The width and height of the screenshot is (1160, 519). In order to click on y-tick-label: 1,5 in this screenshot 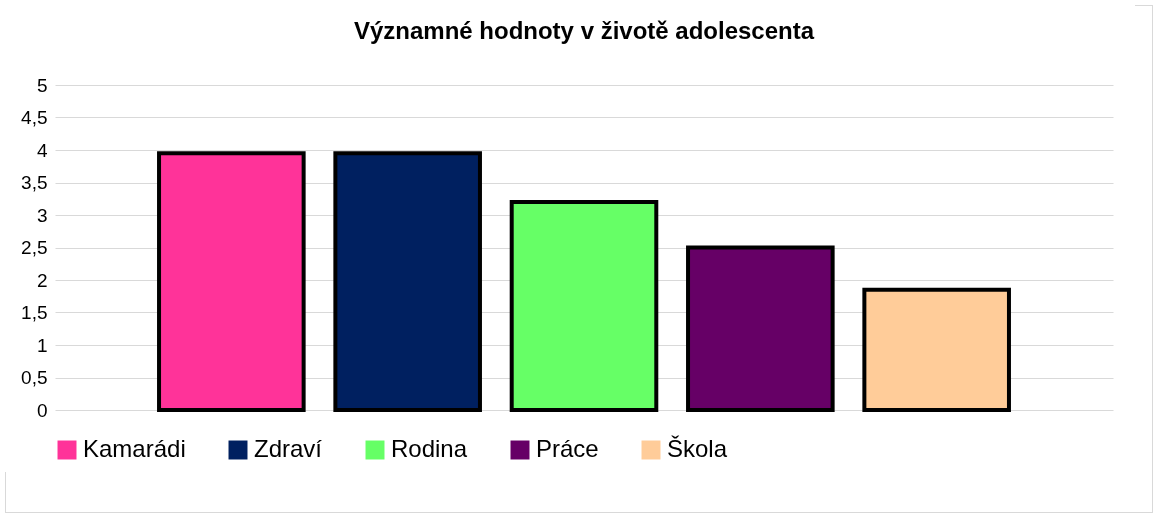, I will do `click(34, 312)`.